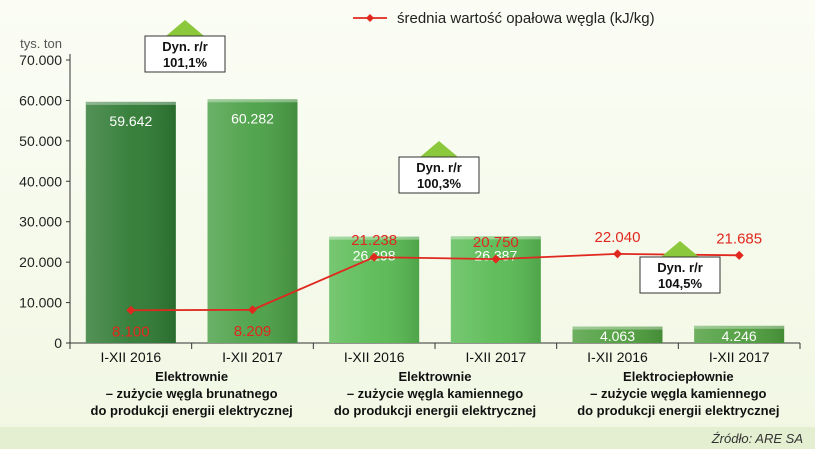 The height and width of the screenshot is (449, 815). Describe the element at coordinates (40, 303) in the screenshot. I see `y-tick-label: 10.000` at that location.